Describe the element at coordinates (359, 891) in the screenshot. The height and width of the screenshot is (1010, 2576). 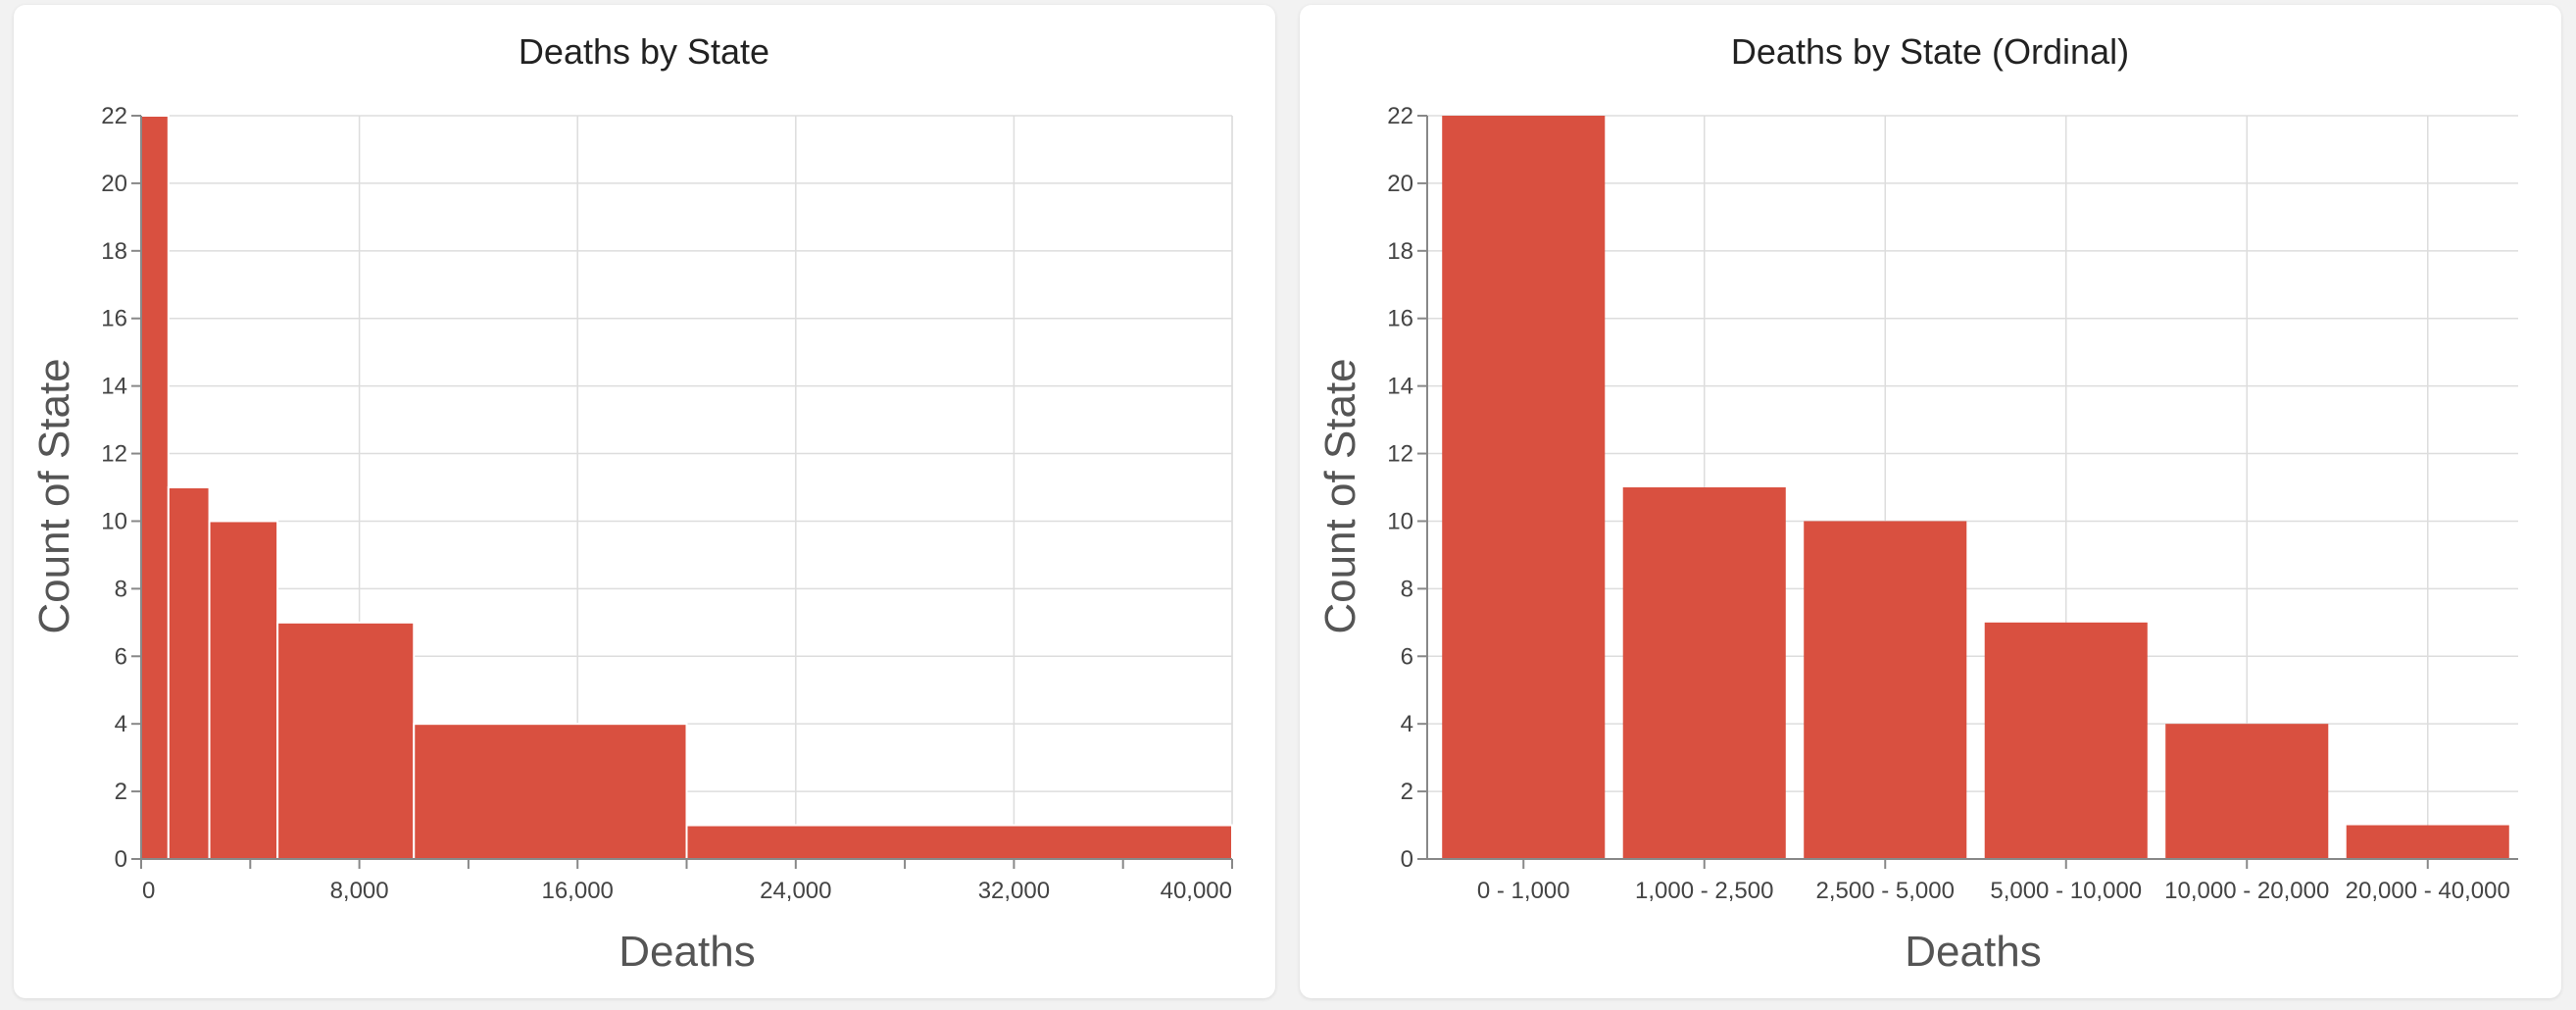
I see `x-tick-label: 8,000` at that location.